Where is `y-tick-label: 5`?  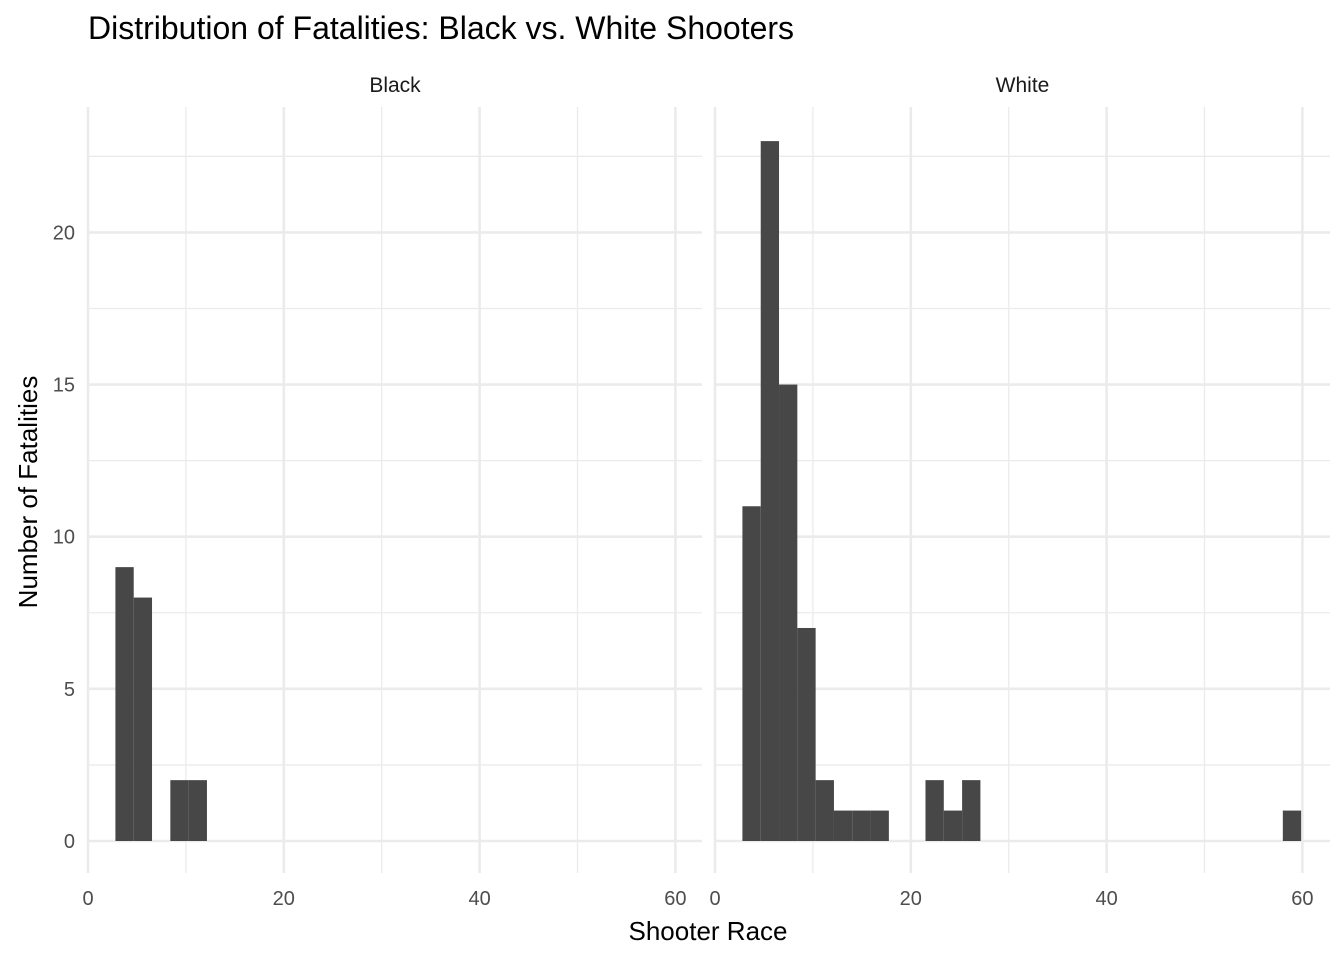
y-tick-label: 5 is located at coordinates (69, 690).